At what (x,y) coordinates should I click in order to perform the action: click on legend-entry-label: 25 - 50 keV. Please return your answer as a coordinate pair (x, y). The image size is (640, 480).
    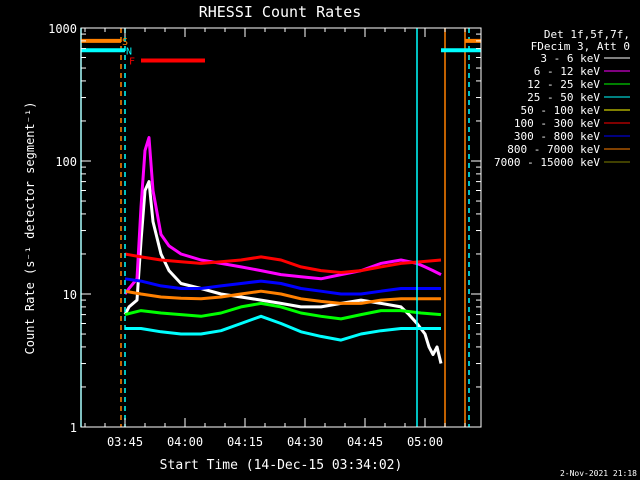
    Looking at the image, I should click on (563, 97).